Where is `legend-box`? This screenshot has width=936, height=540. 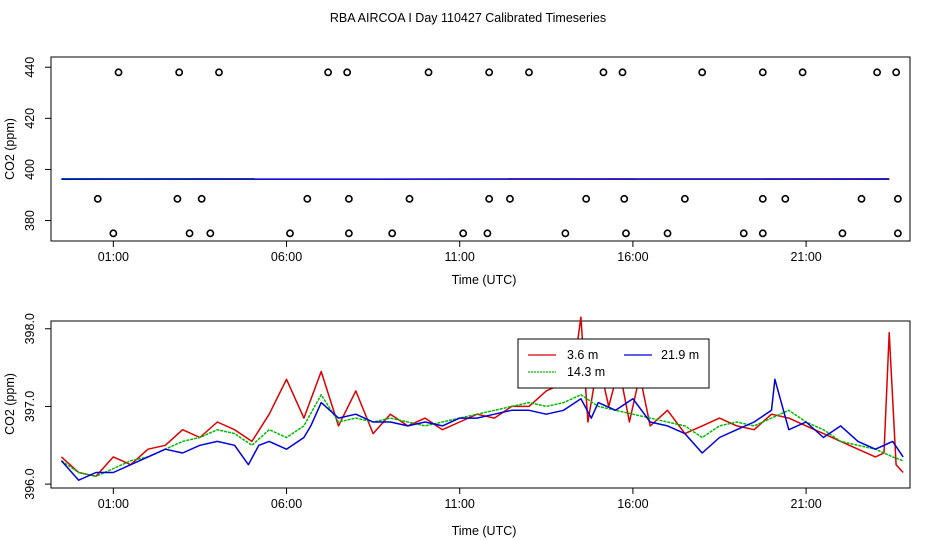
legend-box is located at coordinates (613, 363).